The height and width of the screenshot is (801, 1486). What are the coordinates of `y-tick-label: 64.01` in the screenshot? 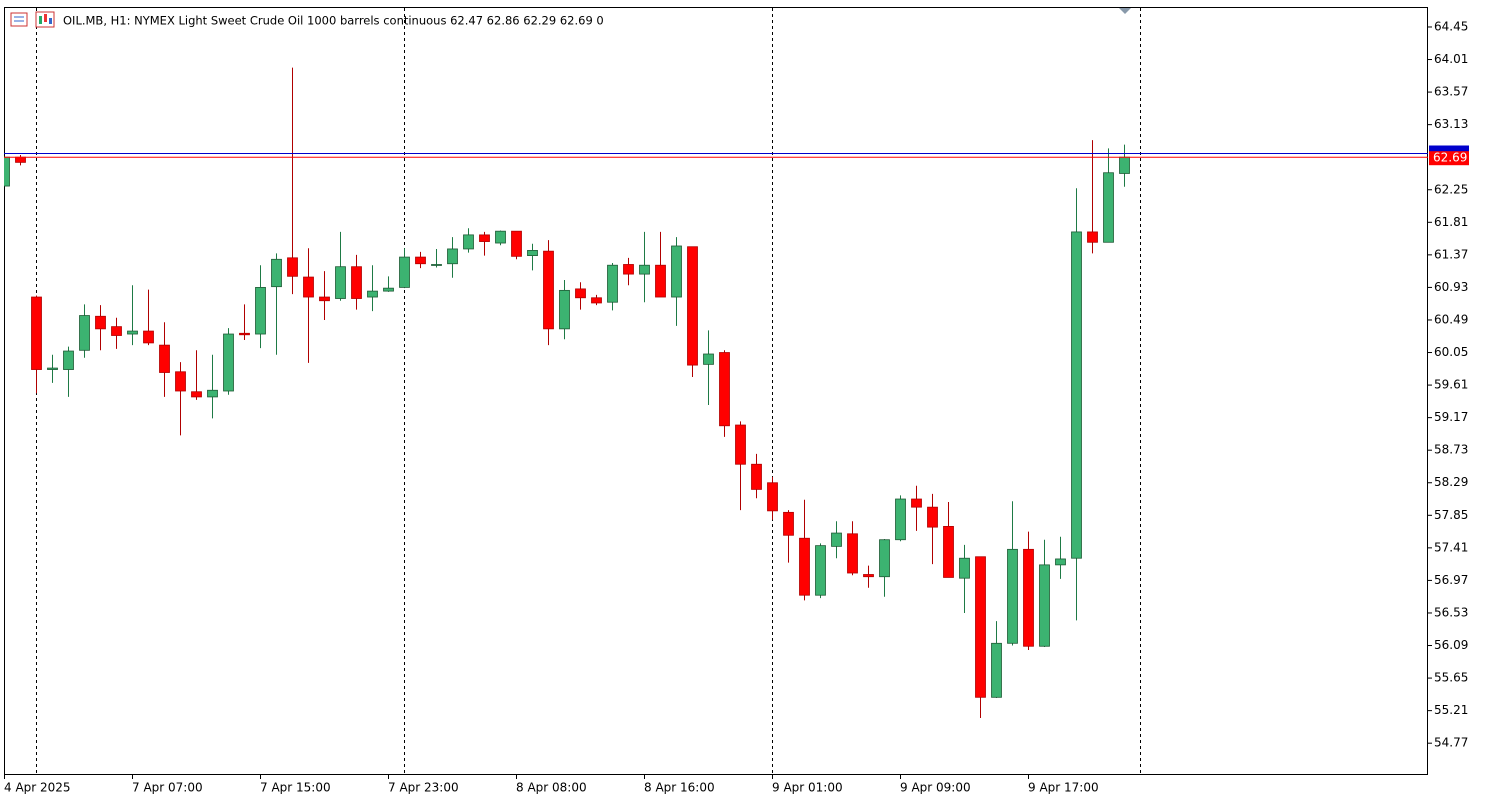 It's located at (1451, 59).